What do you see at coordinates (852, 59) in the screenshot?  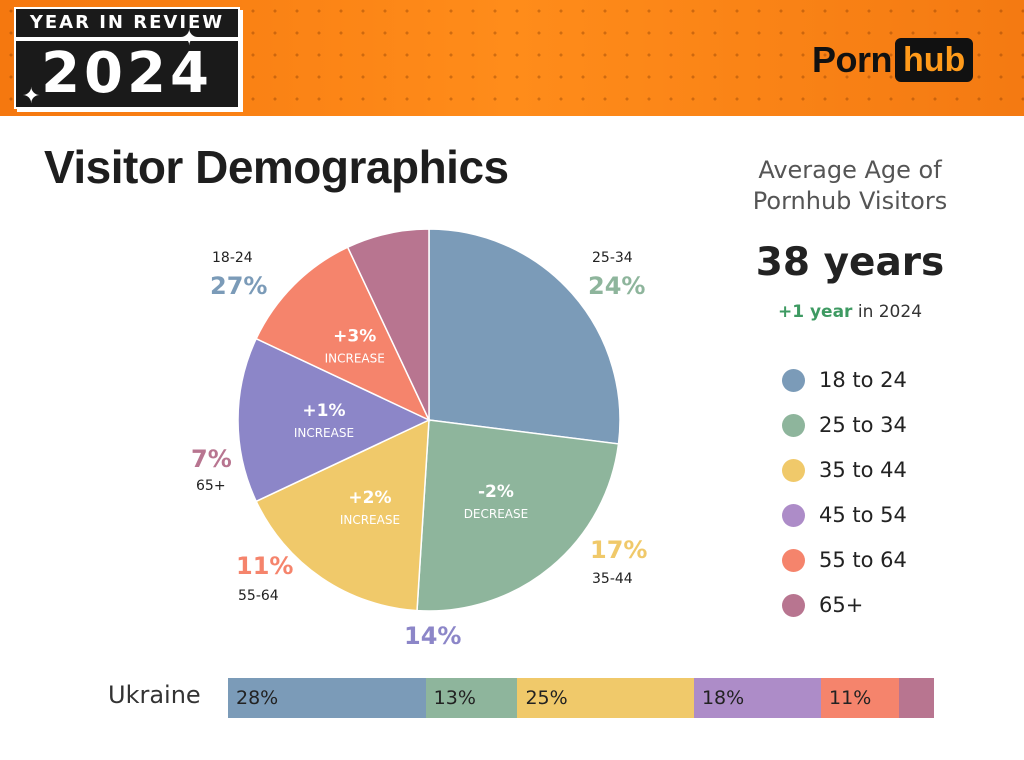 I see `logo-text-left: Porn` at bounding box center [852, 59].